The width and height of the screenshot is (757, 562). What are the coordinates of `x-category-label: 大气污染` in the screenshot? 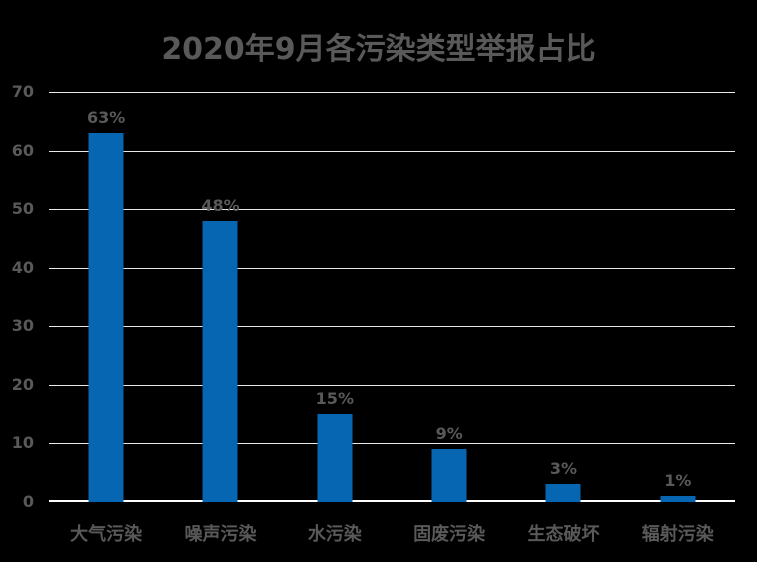 It's located at (106, 534).